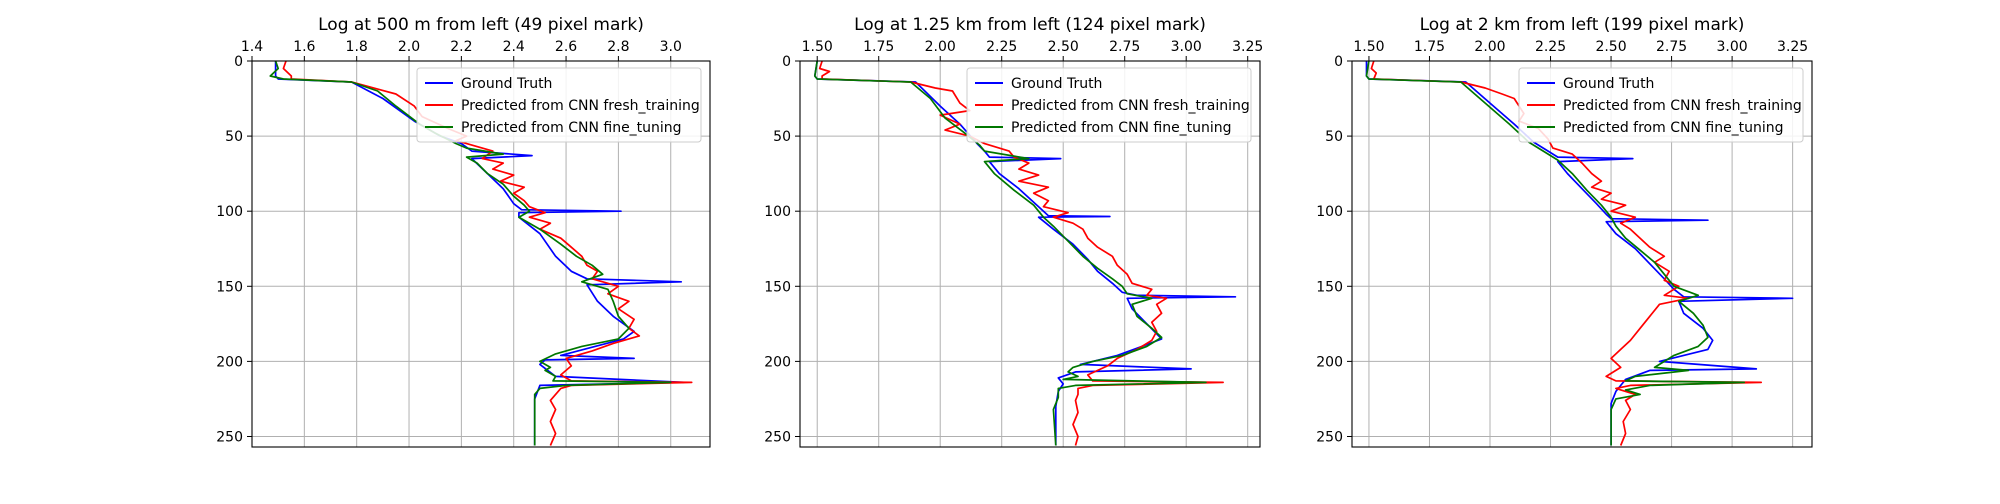  I want to click on chart-title: Log at 2 km from left (199 pixel mark), so click(1582, 25).